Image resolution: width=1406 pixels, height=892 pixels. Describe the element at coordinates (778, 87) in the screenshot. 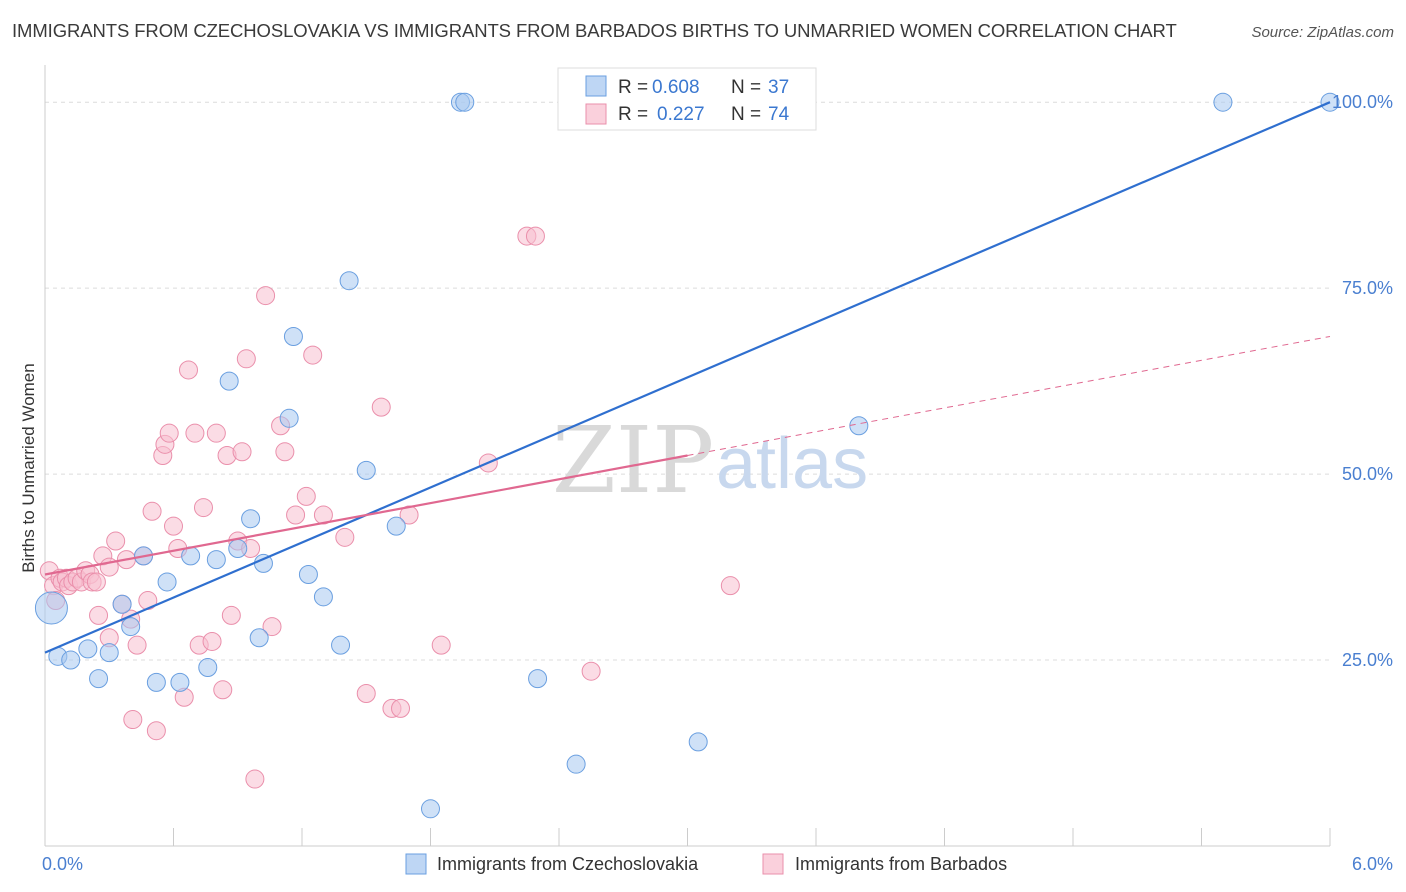

I see `legend-n-value-czechoslovakia: 37` at that location.